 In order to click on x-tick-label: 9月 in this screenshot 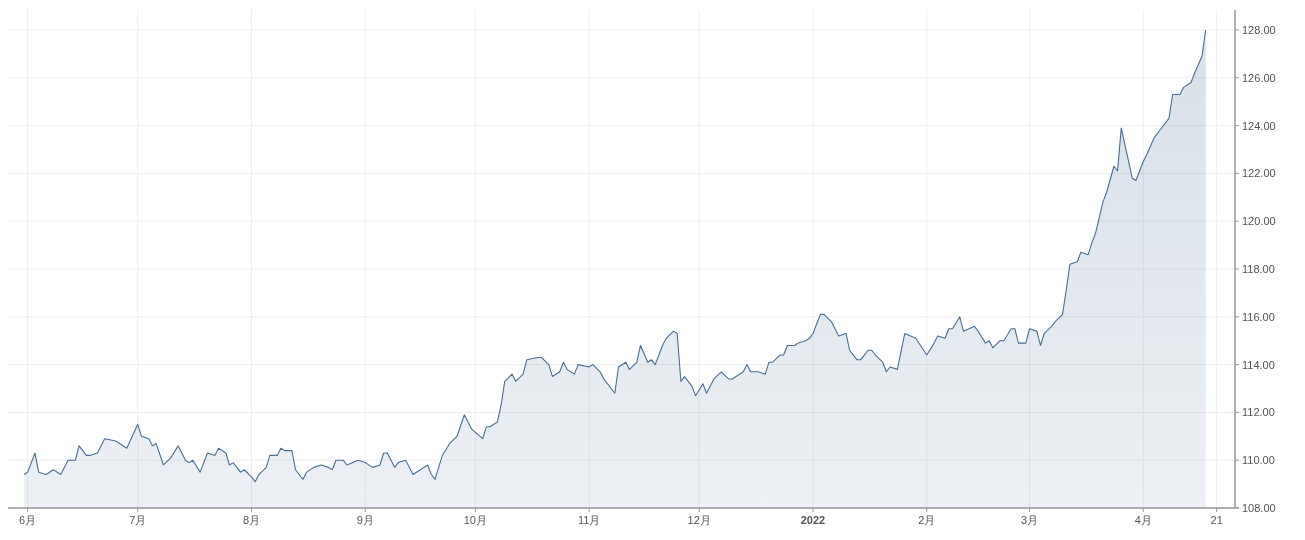, I will do `click(365, 520)`.